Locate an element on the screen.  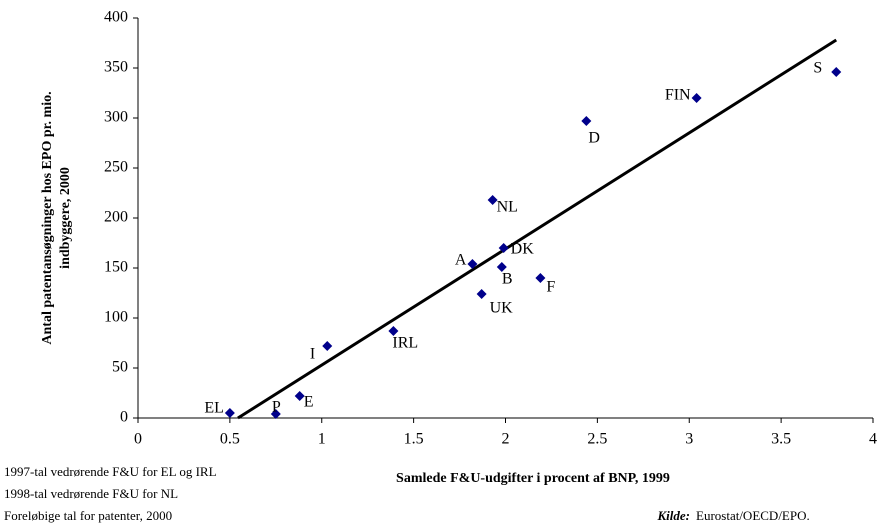
point-label: EL is located at coordinates (214, 408).